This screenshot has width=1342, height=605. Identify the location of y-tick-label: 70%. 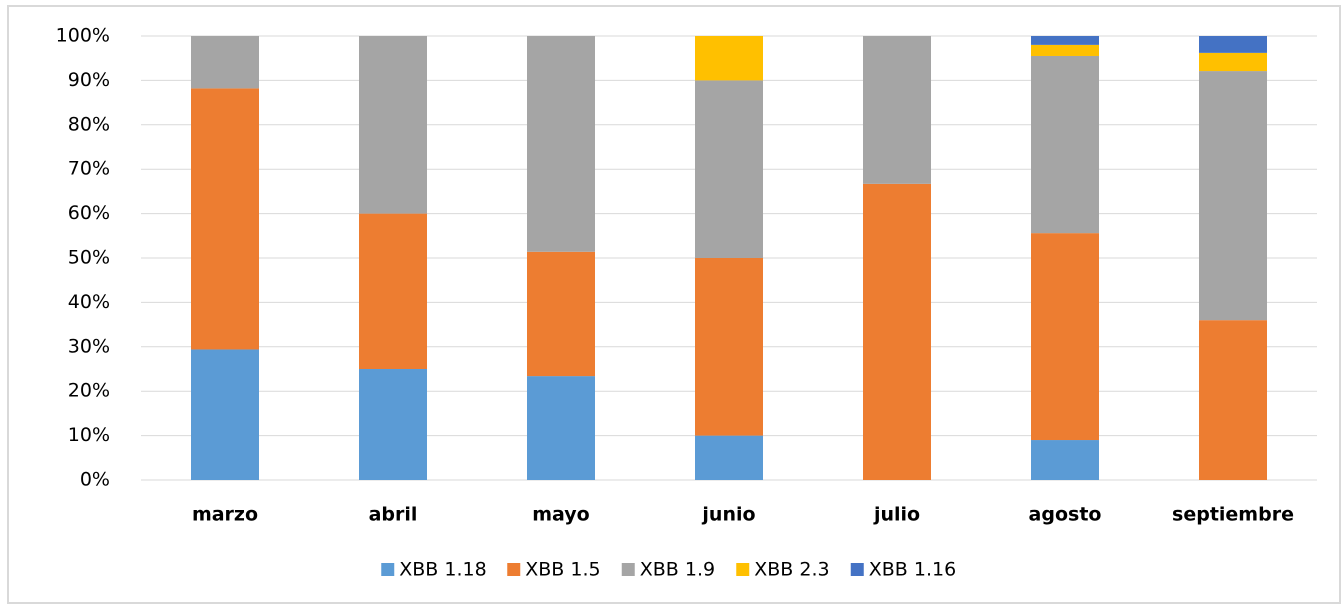
(89, 169).